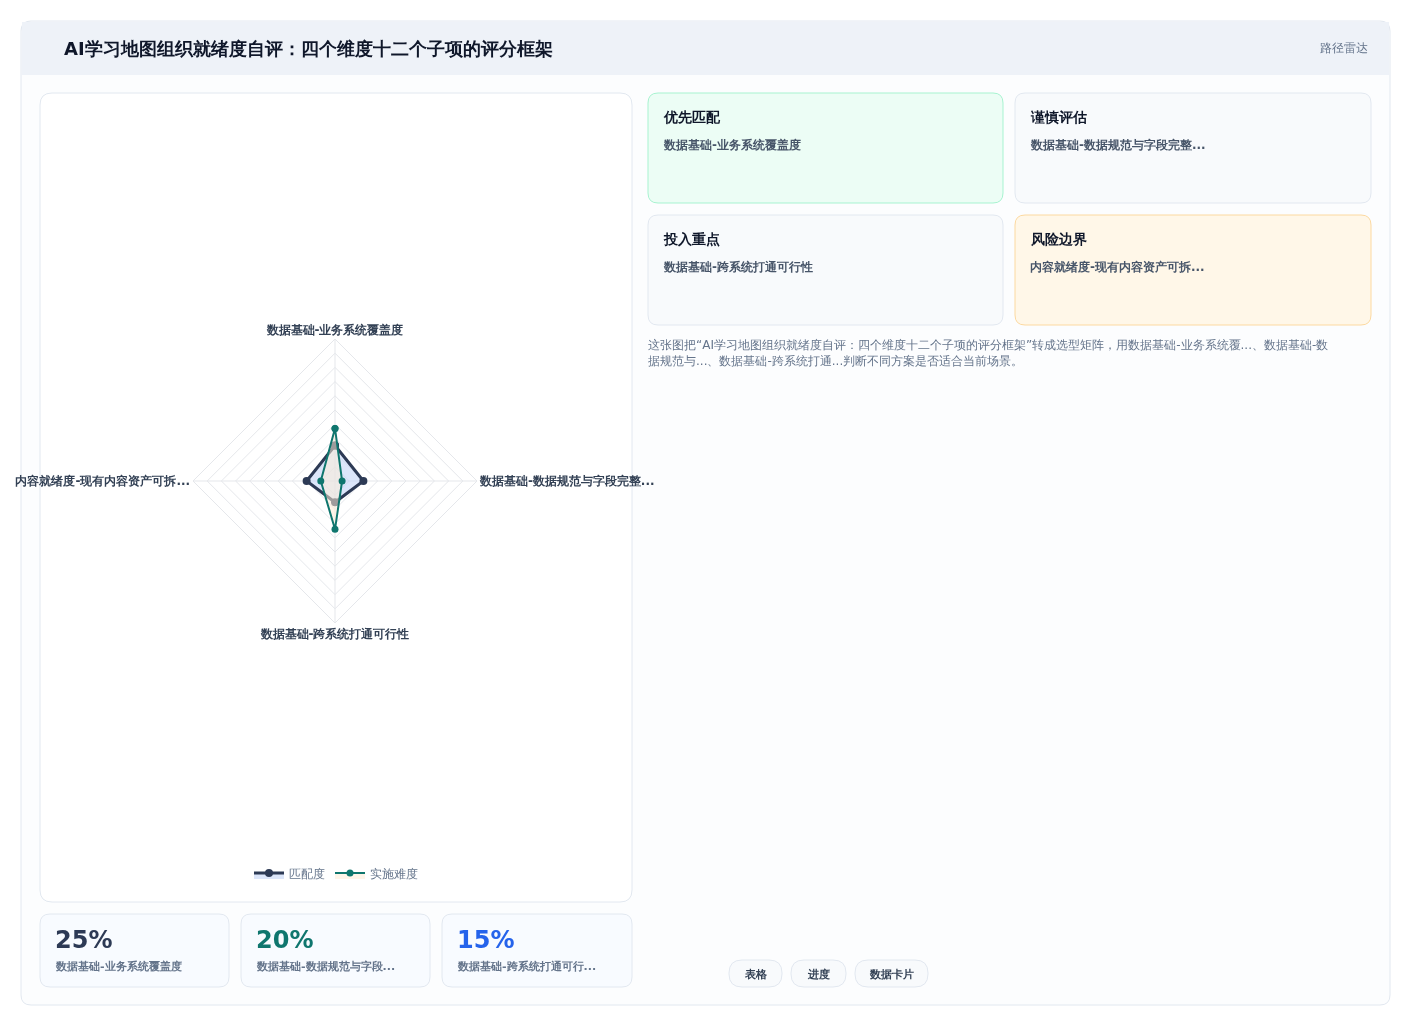  I want to click on legend-label: 匹配度, so click(307, 873).